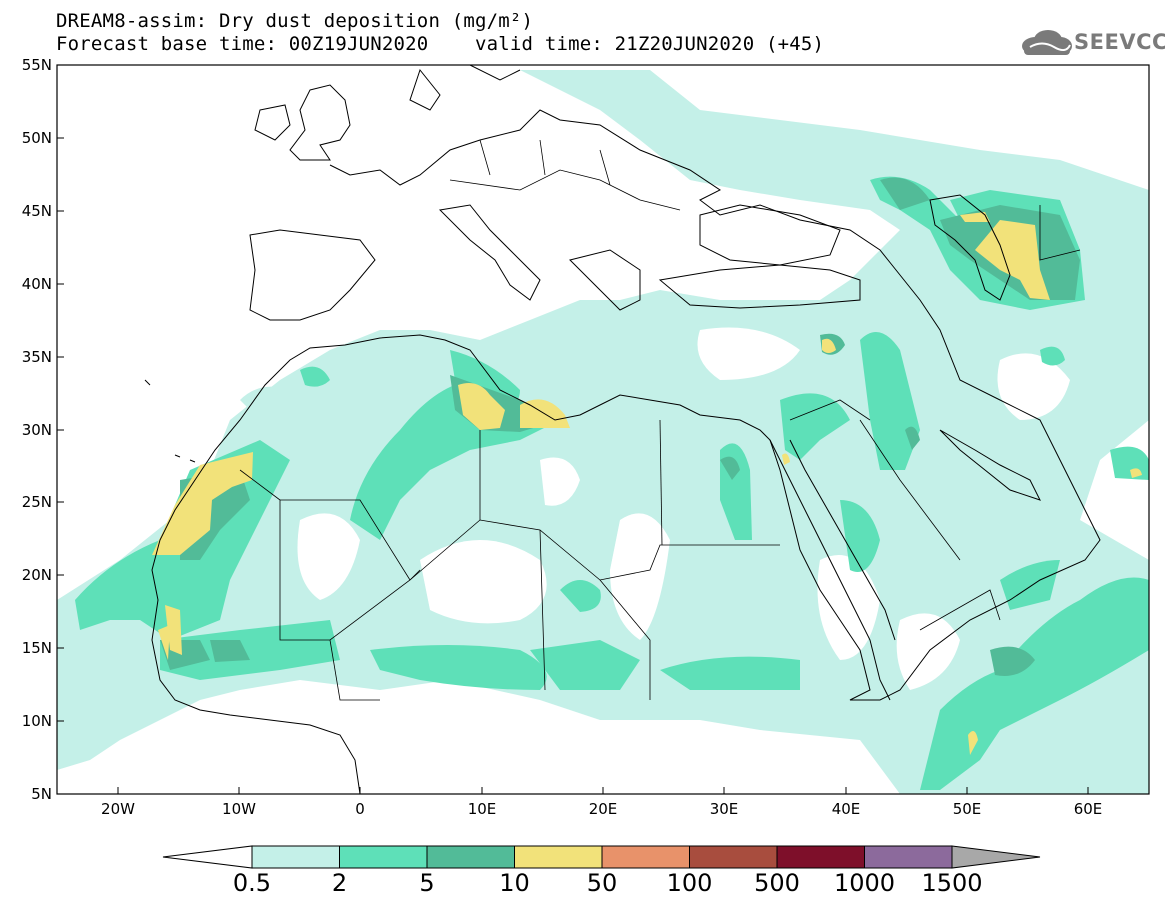  What do you see at coordinates (602, 883) in the screenshot?
I see `colorbar-label: 50` at bounding box center [602, 883].